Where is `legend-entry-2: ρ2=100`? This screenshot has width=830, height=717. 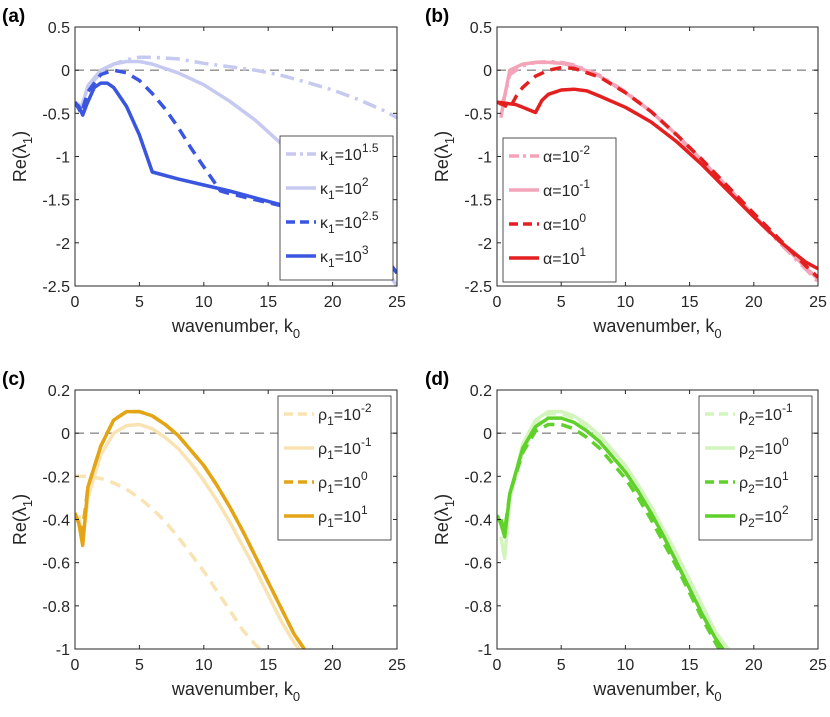 legend-entry-2: ρ2=100 is located at coordinates (764, 448).